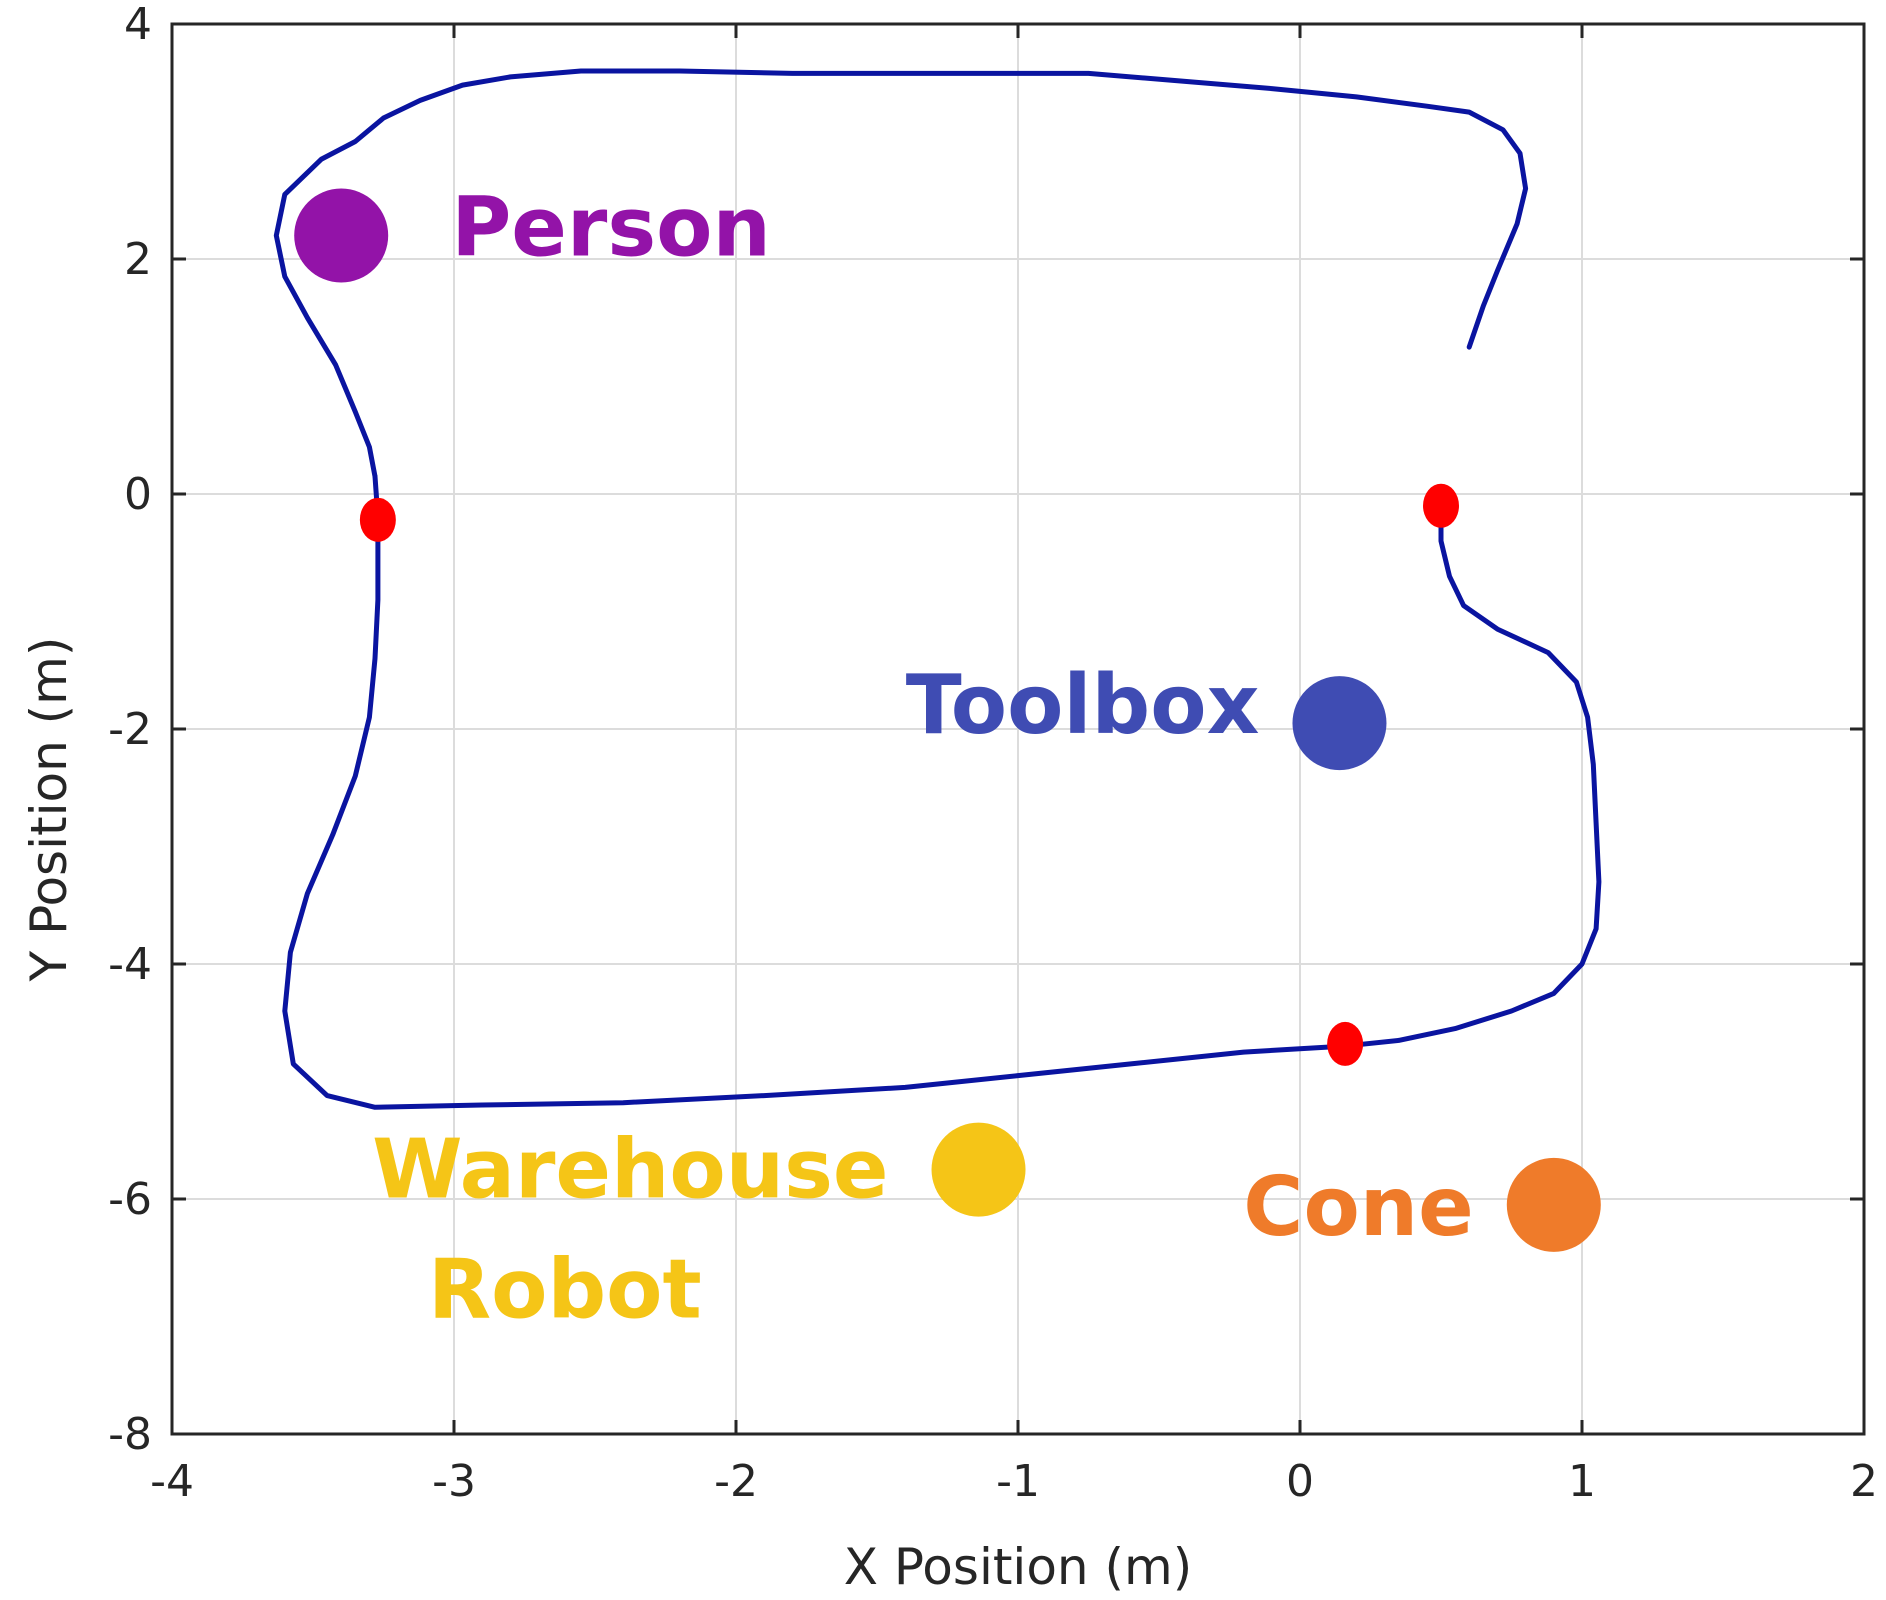 The height and width of the screenshot is (1600, 1886). What do you see at coordinates (1358, 1207) in the screenshot?
I see `object-label: Cone` at bounding box center [1358, 1207].